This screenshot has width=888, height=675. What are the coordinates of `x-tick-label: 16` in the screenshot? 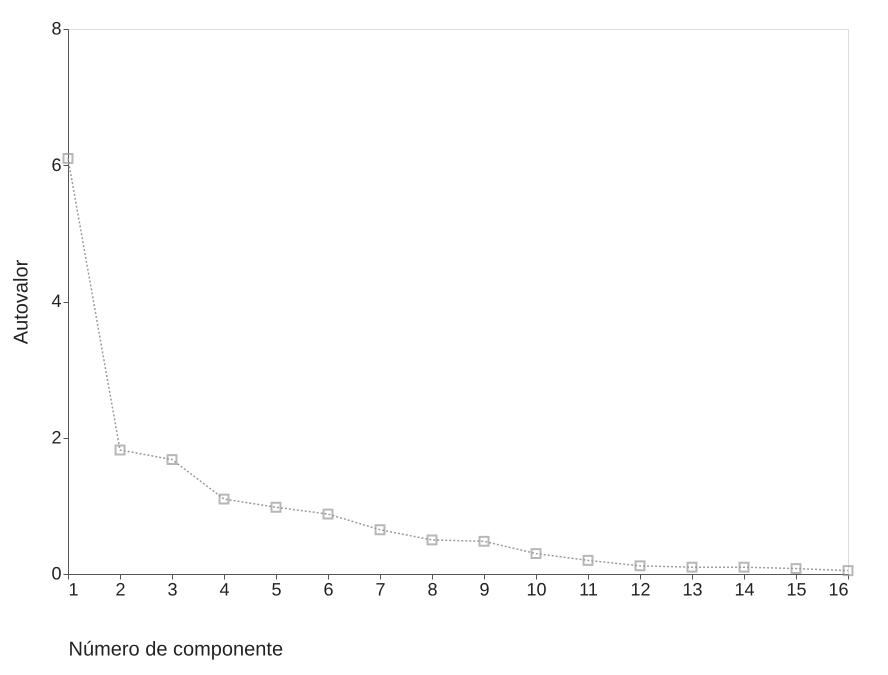 It's located at (838, 590).